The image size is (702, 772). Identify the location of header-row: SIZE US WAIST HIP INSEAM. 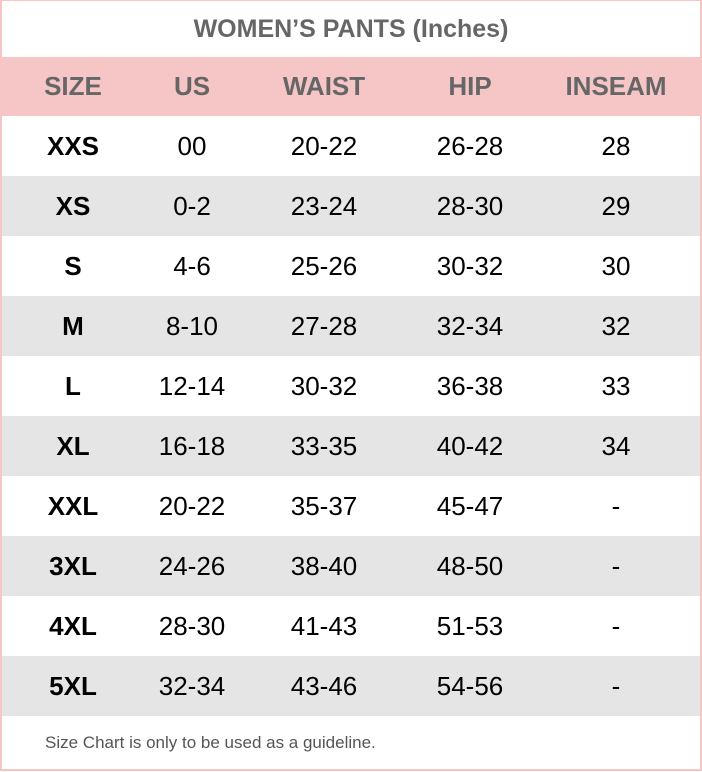
(351, 86).